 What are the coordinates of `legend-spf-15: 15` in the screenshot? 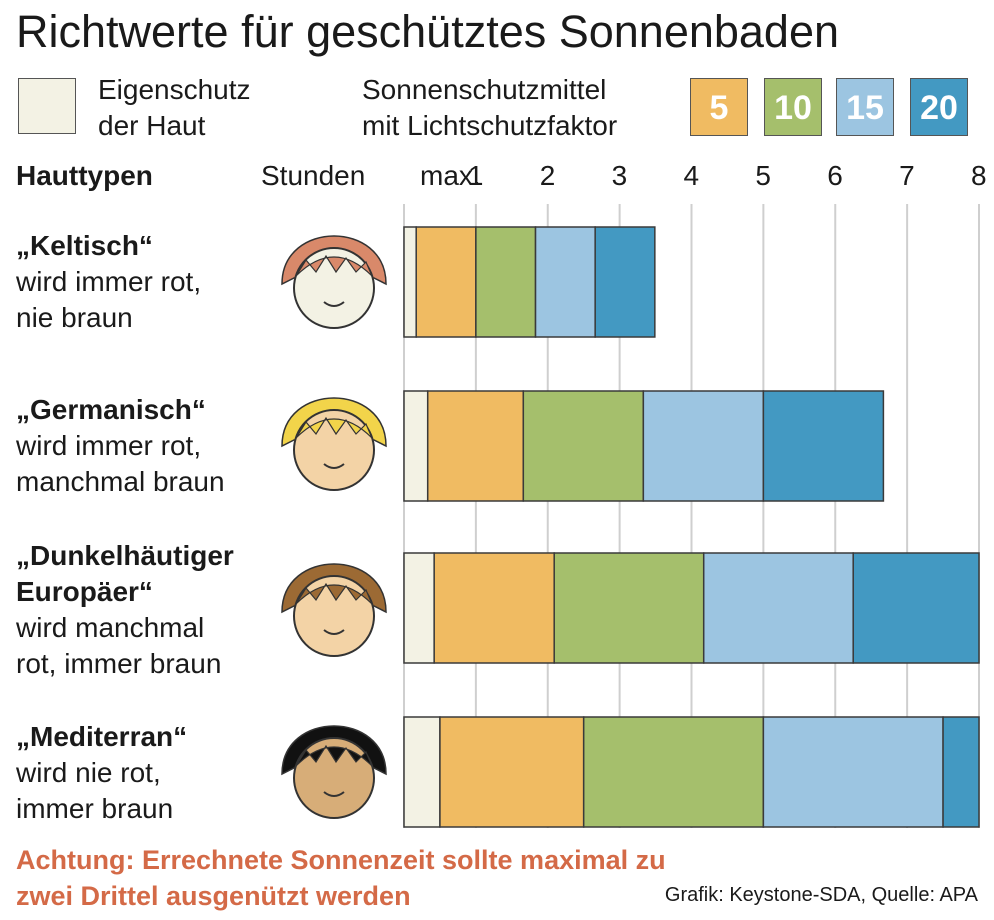 It's located at (865, 107).